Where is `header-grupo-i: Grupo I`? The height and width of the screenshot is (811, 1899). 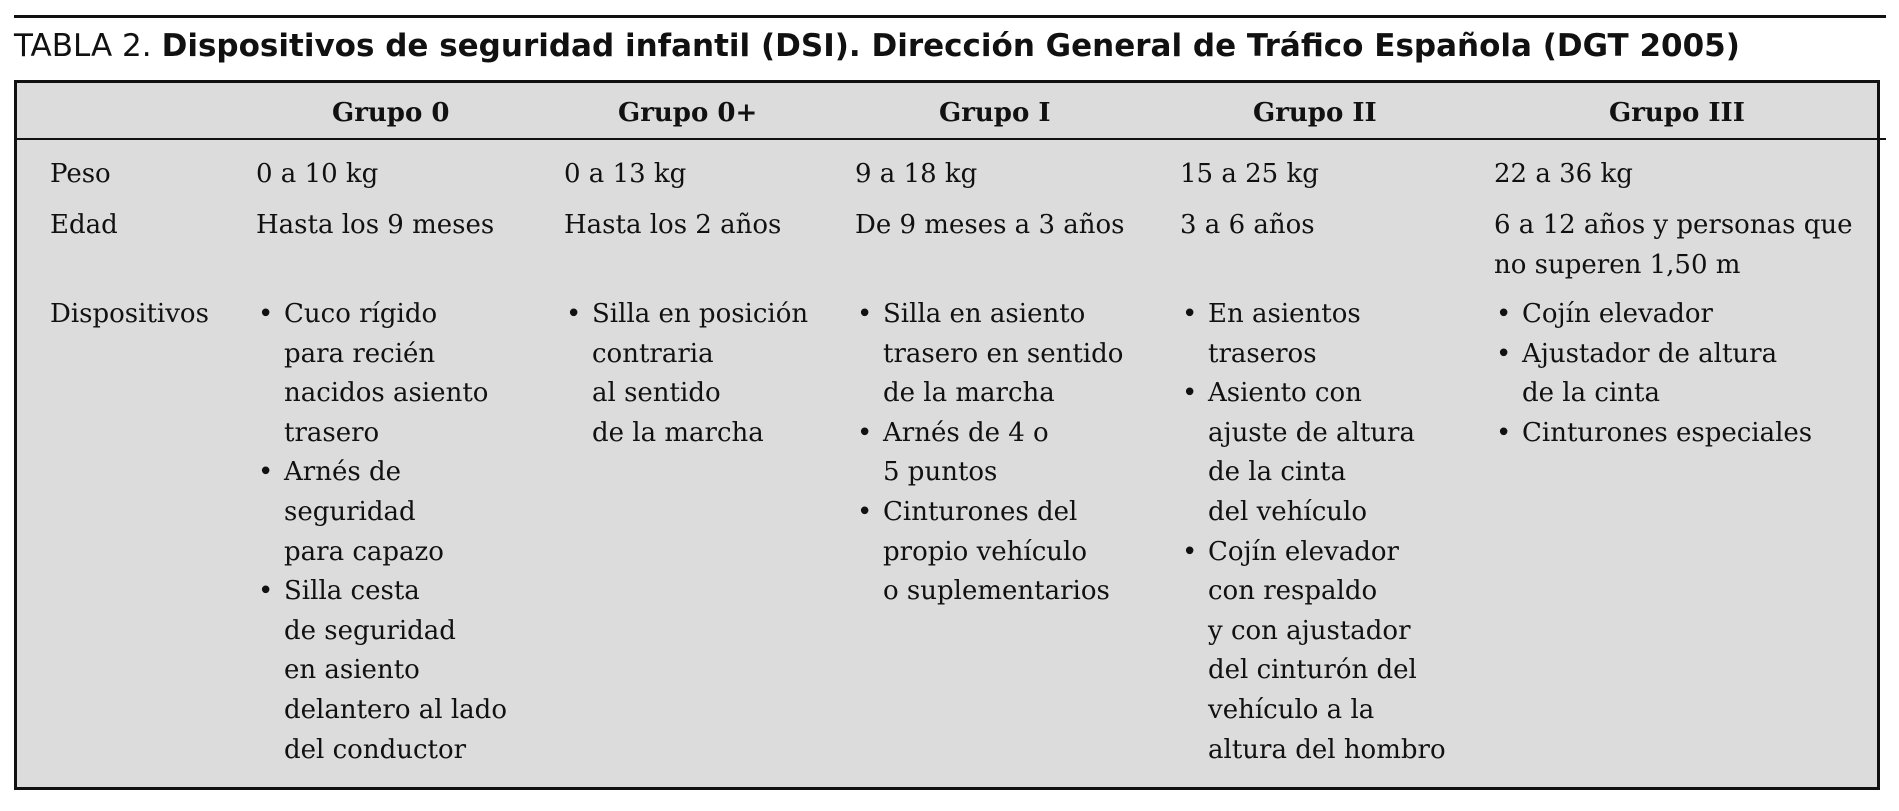
header-grupo-i: Grupo I is located at coordinates (995, 113).